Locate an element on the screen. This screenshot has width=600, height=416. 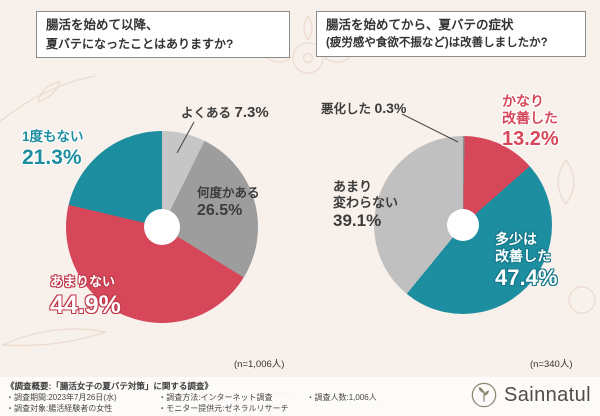
slice-label-kanari-kaizen: かなり 改善した 13.2% is located at coordinates (530, 122).